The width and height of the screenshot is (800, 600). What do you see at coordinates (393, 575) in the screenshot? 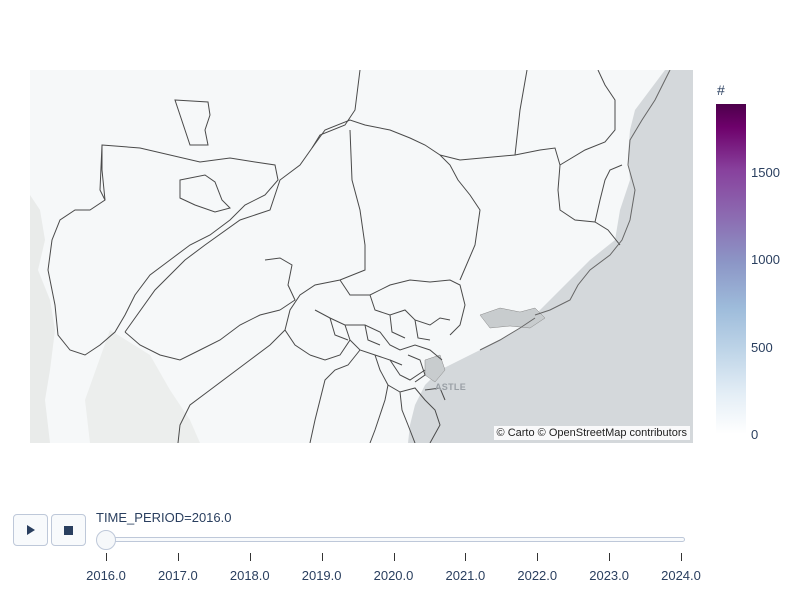
I see `slider-step-label: 2020.0` at bounding box center [393, 575].